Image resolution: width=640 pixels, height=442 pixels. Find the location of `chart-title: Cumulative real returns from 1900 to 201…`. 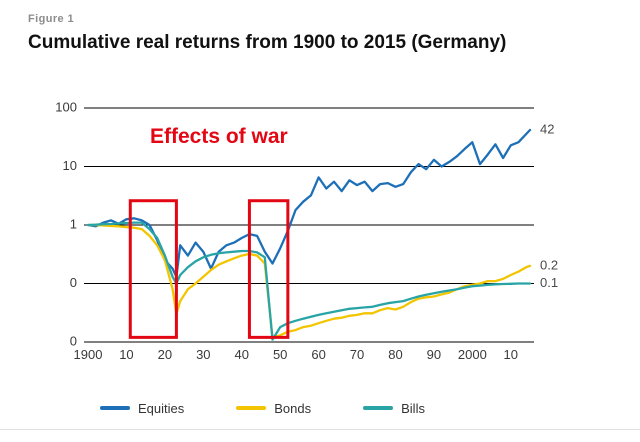

chart-title: Cumulative real returns from 1900 to 201… is located at coordinates (267, 42).